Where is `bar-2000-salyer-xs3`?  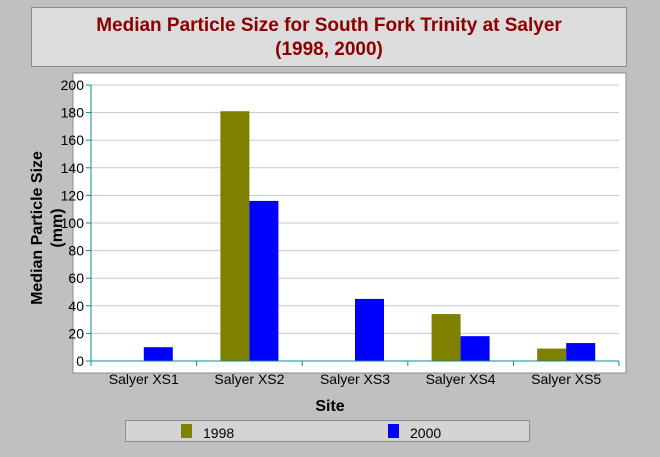 bar-2000-salyer-xs3 is located at coordinates (369, 329).